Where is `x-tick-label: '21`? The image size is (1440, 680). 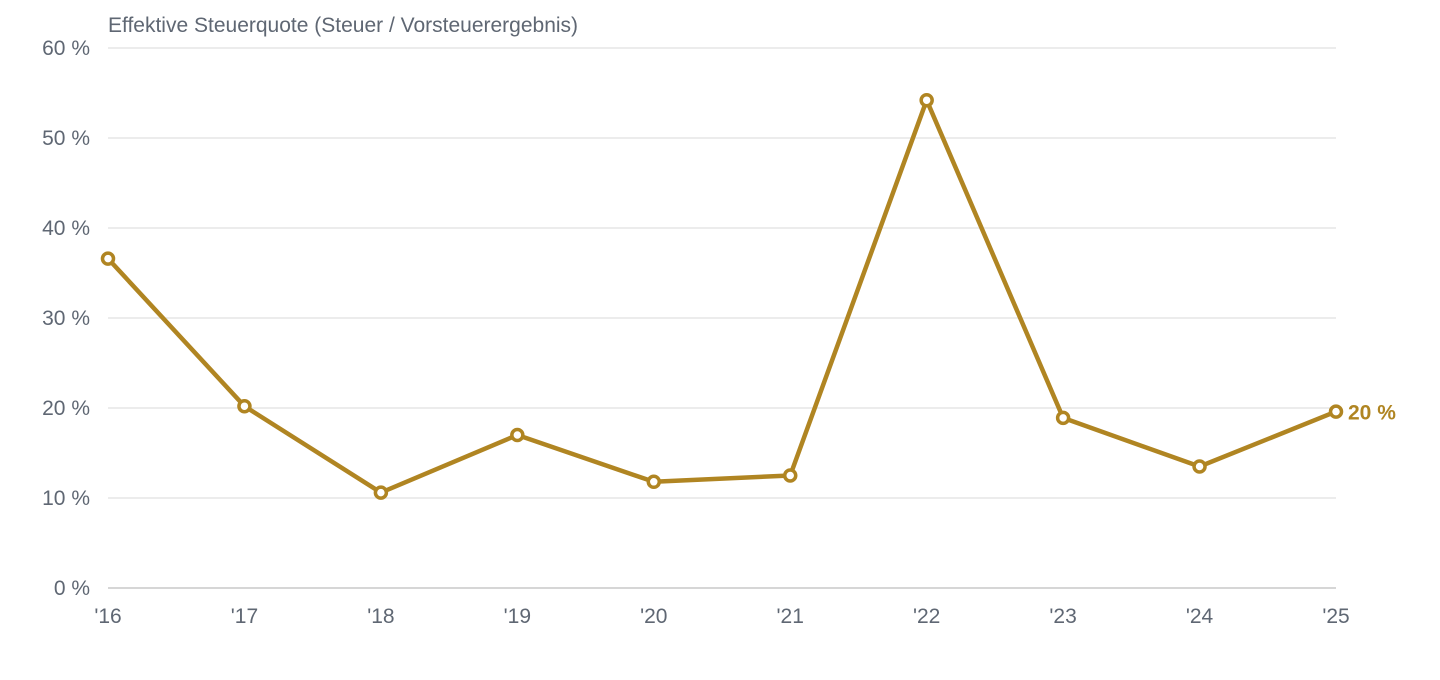 x-tick-label: '21 is located at coordinates (790, 616).